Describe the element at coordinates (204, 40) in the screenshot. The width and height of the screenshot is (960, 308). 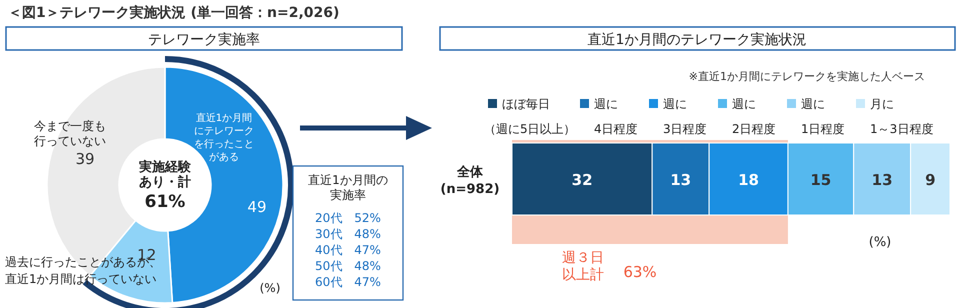
I see `chart-title: テレワーク実施率` at that location.